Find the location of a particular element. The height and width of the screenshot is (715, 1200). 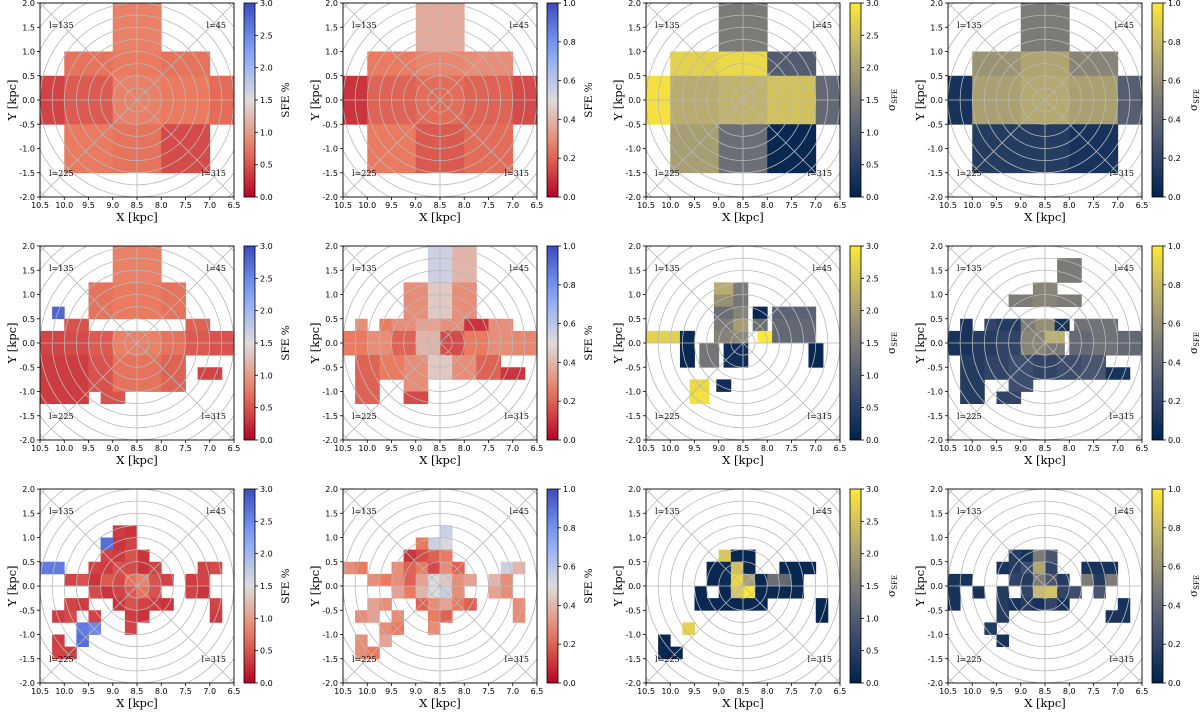

y-tick-label: 0.0 is located at coordinates (331, 586).